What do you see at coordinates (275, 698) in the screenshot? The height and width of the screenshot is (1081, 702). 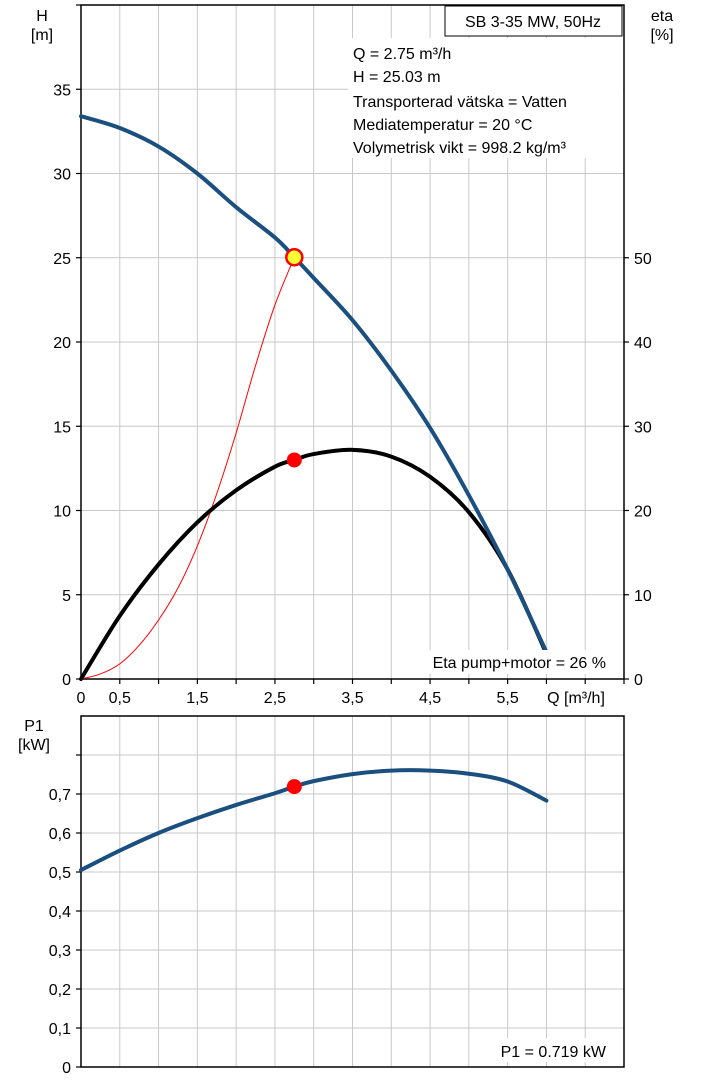 I see `x-tick-label: 2,5` at bounding box center [275, 698].